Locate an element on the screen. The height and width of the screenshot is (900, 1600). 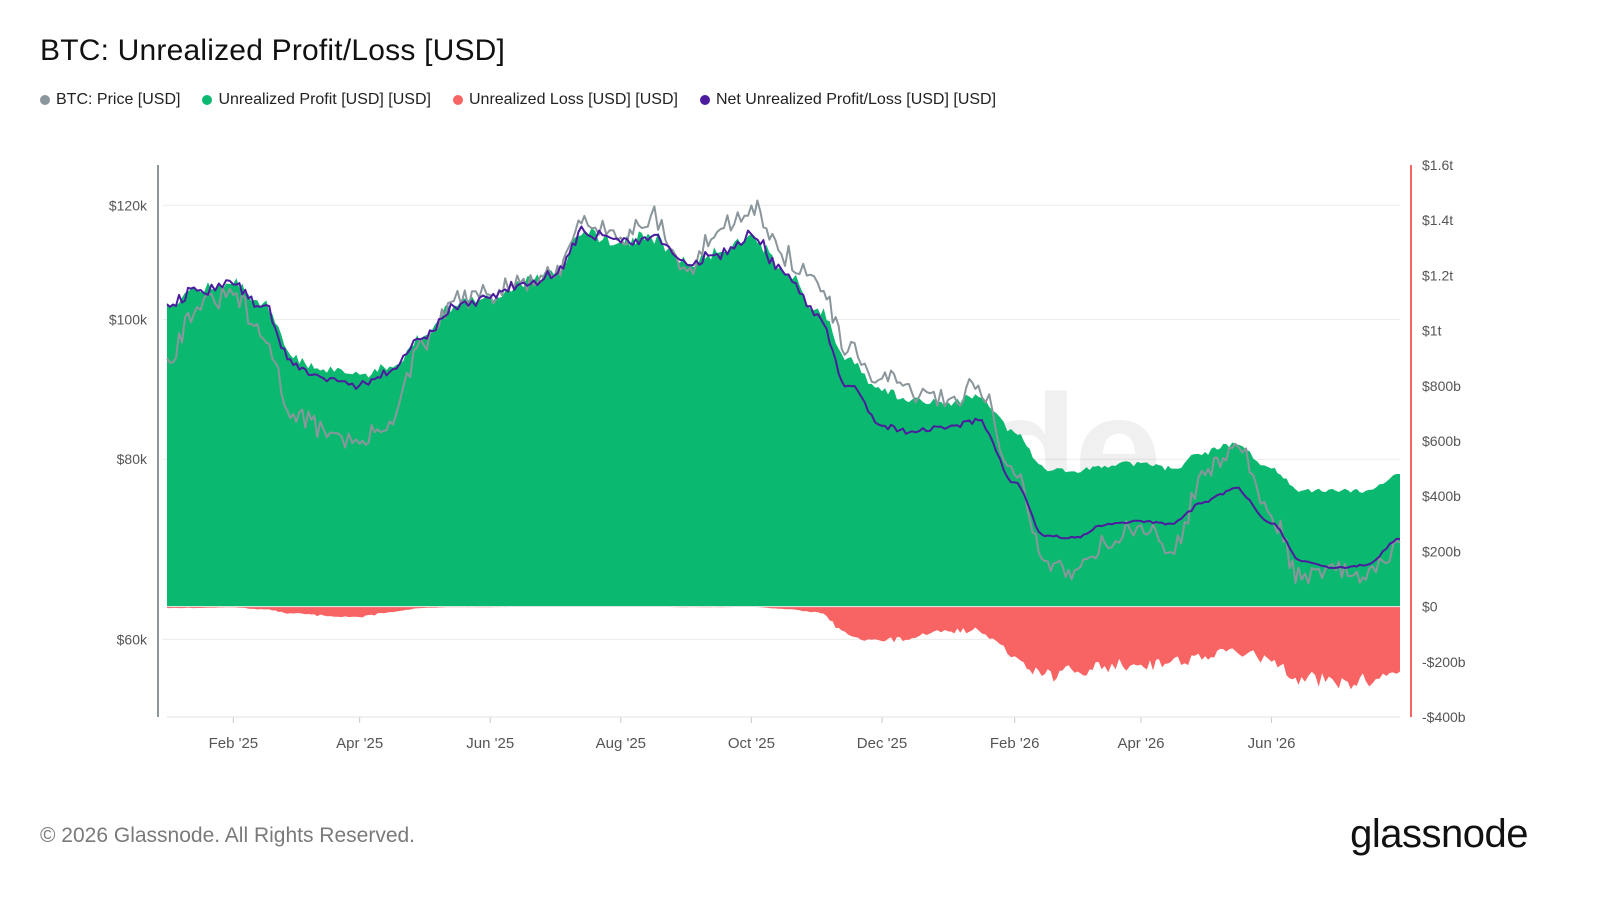
y-right-tick-label: $0 is located at coordinates (1430, 607).